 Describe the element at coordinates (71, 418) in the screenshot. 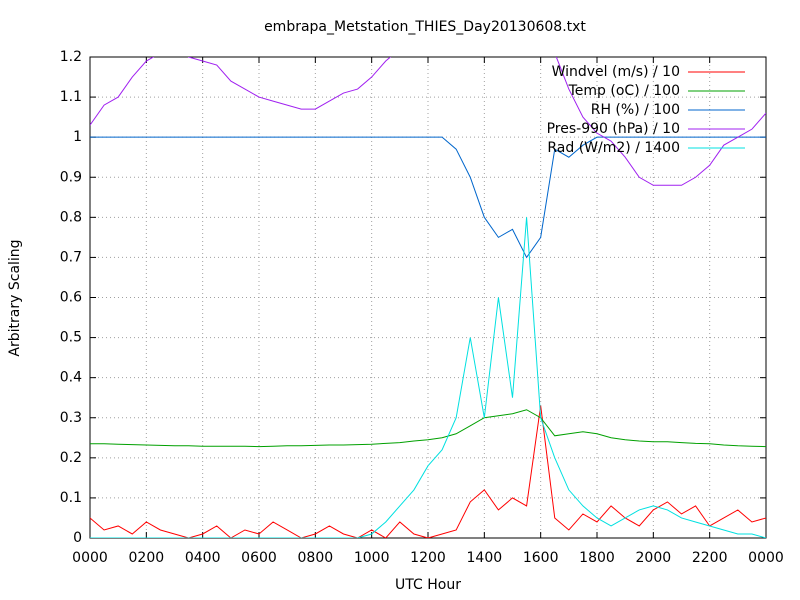

I see `y-tick-label: 0.3` at that location.